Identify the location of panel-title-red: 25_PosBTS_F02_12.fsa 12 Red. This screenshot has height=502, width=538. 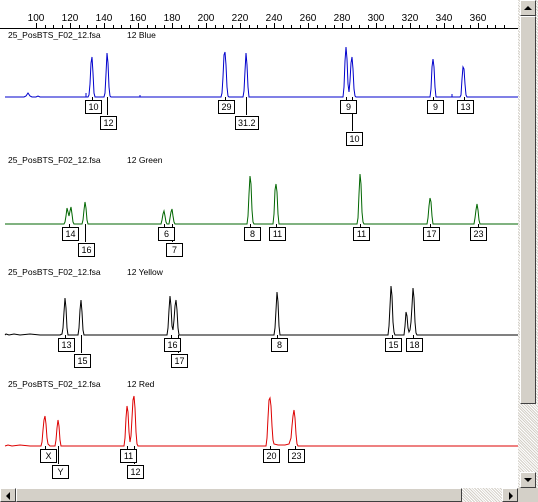
(81, 384).